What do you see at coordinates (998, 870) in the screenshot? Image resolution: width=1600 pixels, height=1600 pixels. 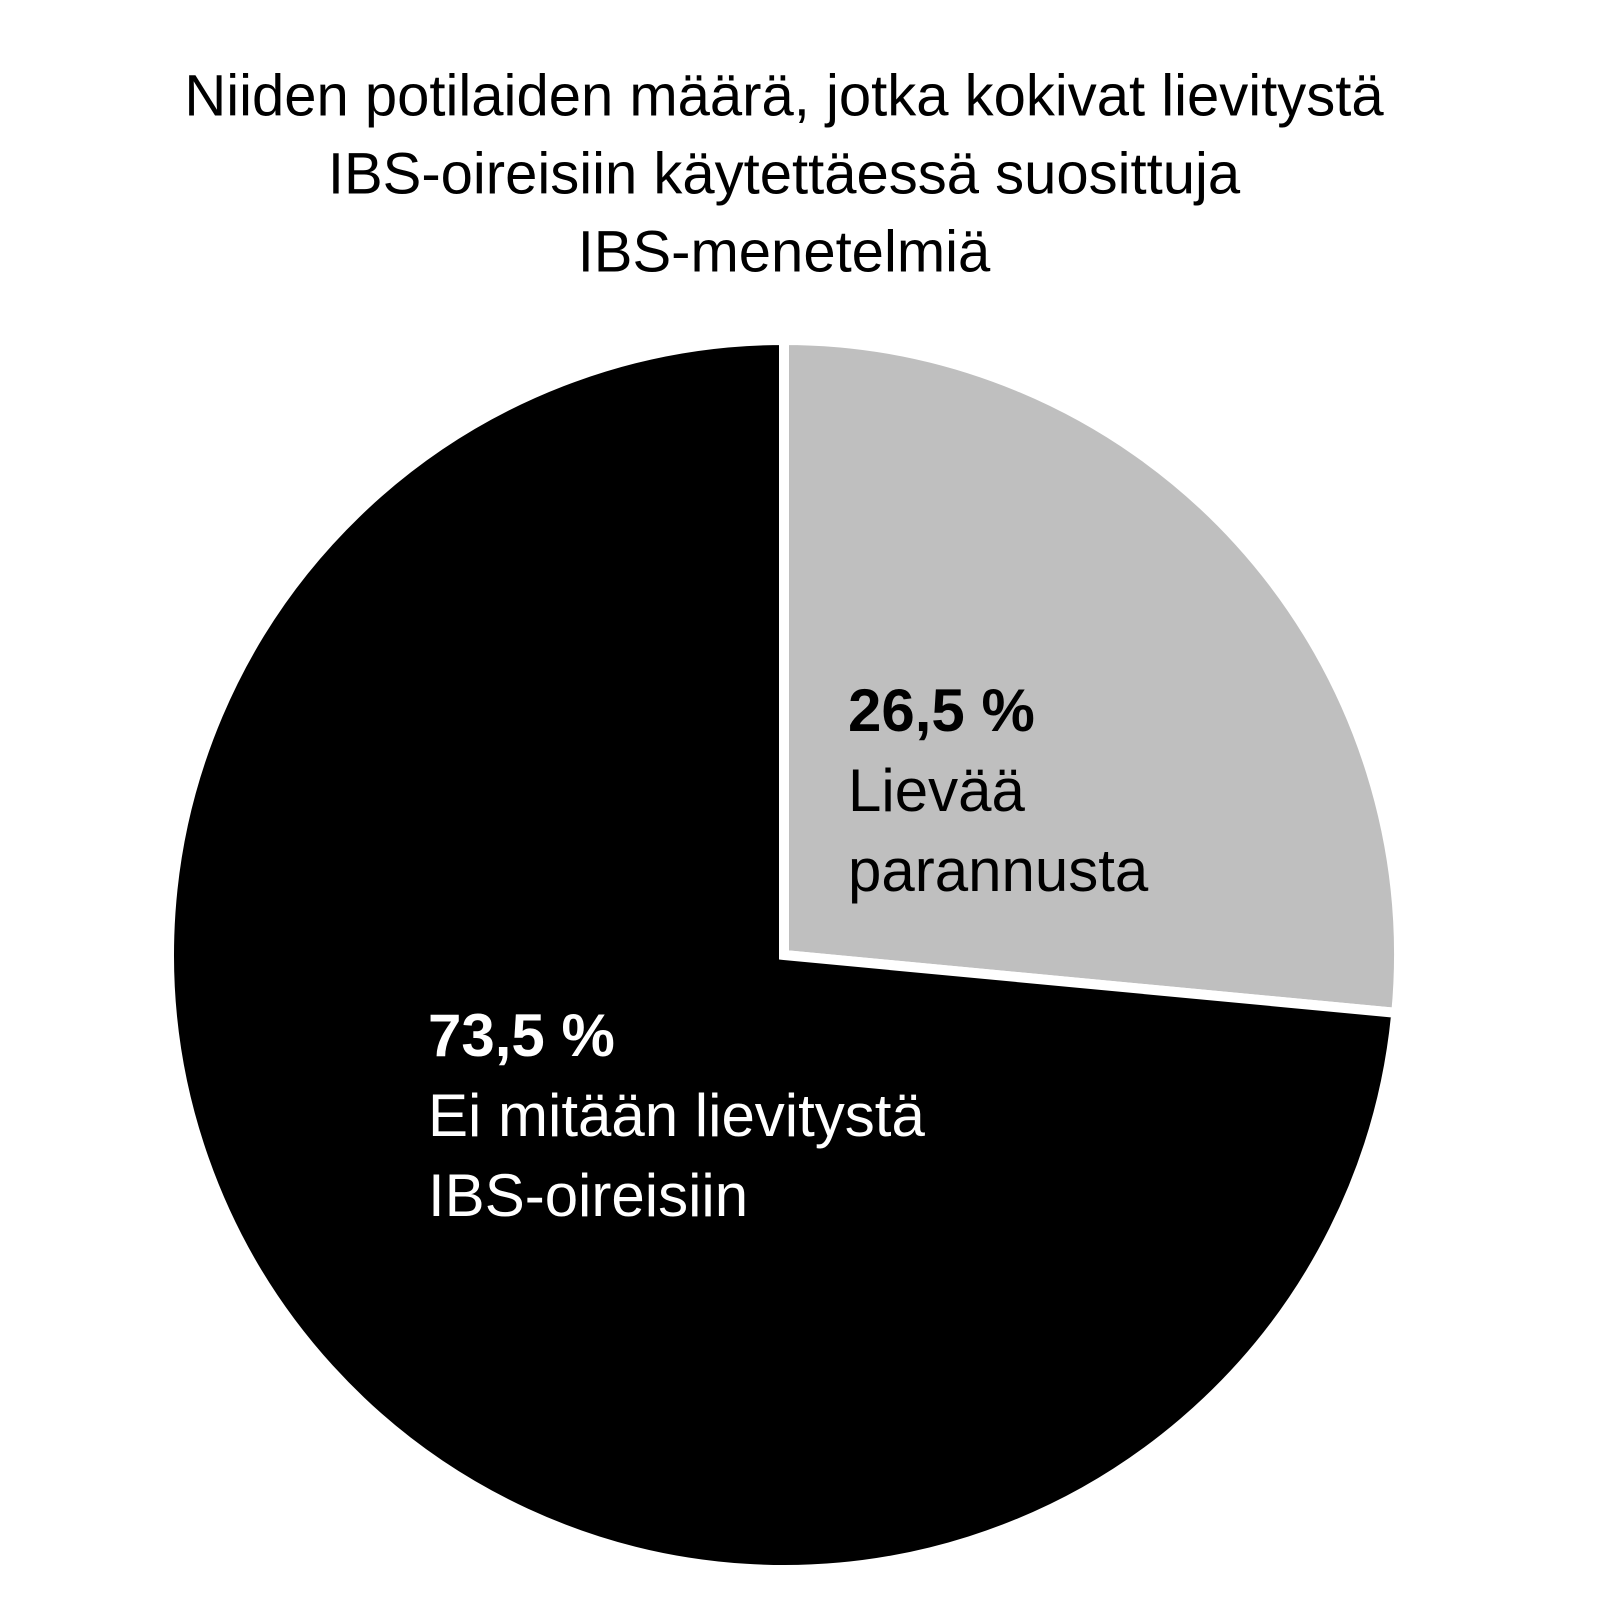 I see `category-label: parannusta` at bounding box center [998, 870].